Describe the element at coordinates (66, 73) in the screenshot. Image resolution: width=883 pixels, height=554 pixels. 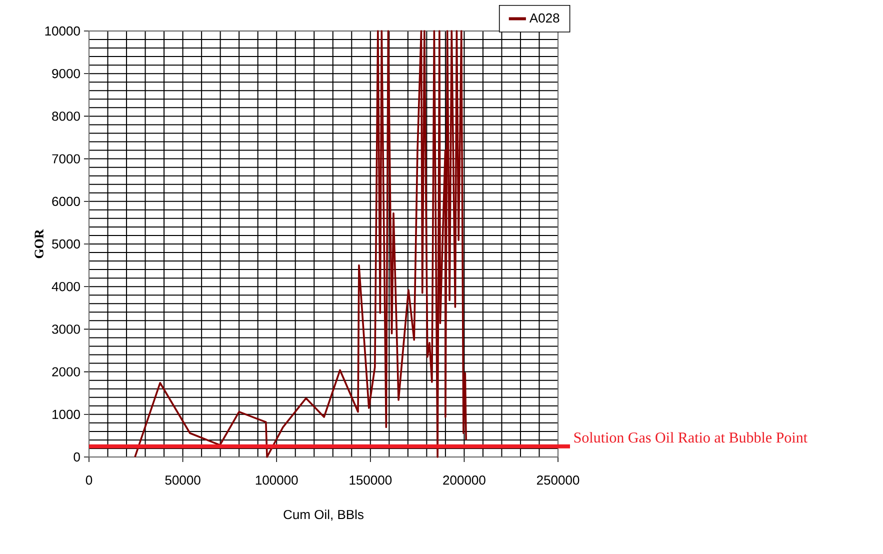
I see `y-tick-label: 9000` at that location.